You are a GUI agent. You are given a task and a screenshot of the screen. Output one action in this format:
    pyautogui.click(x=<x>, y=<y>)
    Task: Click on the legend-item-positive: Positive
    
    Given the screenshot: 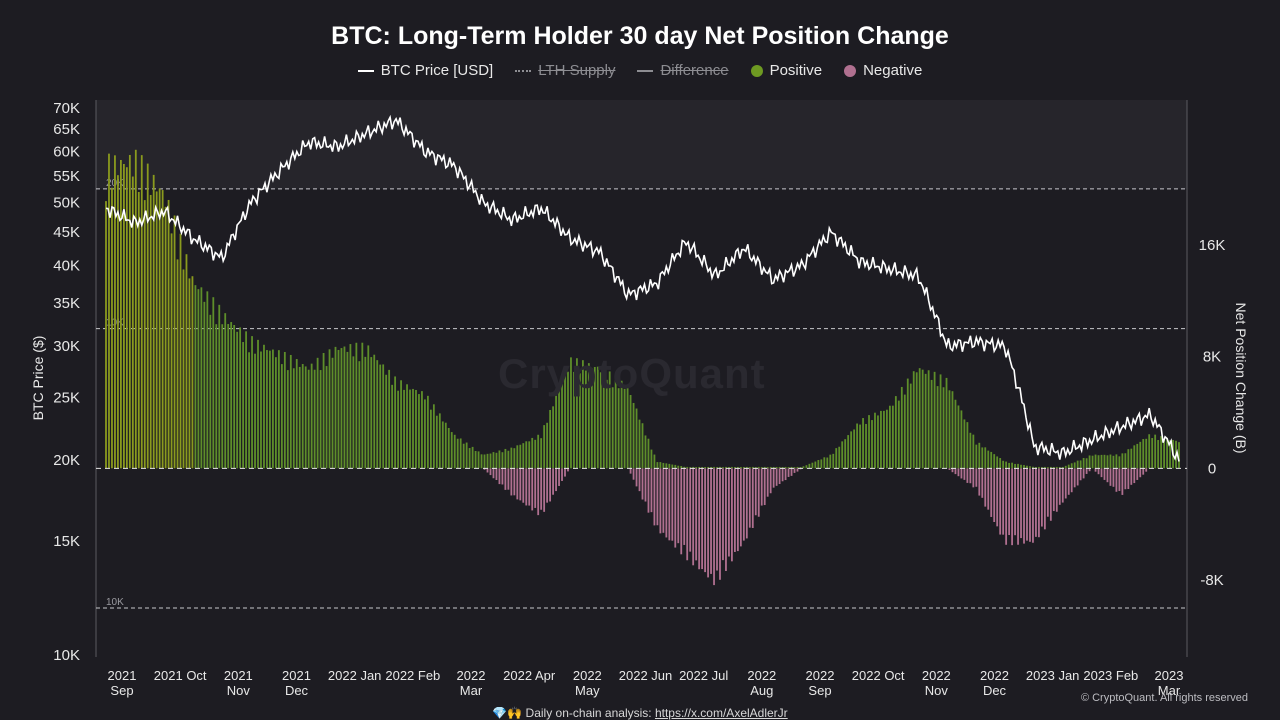 What is the action you would take?
    pyautogui.click(x=786, y=70)
    